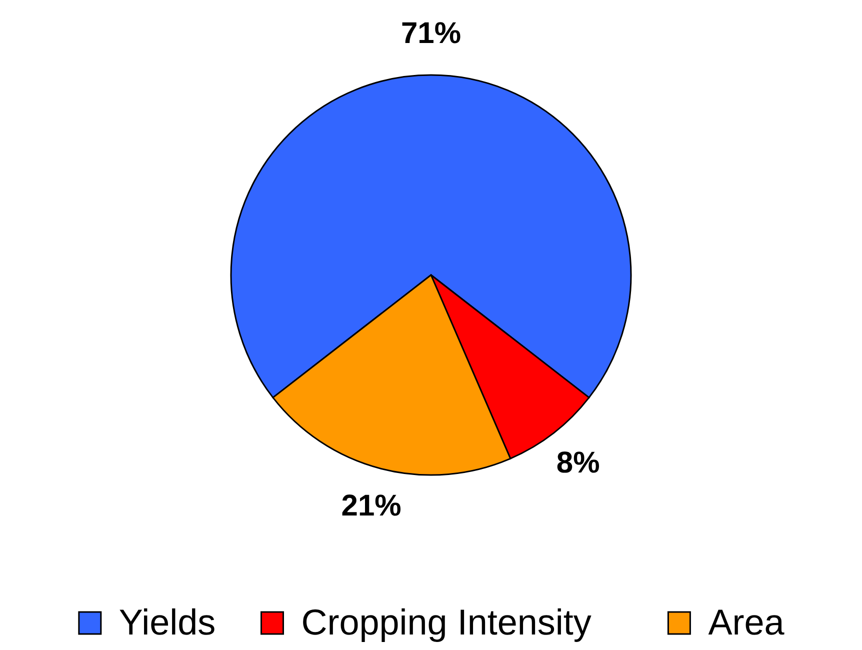  Describe the element at coordinates (446, 622) in the screenshot. I see `legend-label: Cropping Intensity` at that location.